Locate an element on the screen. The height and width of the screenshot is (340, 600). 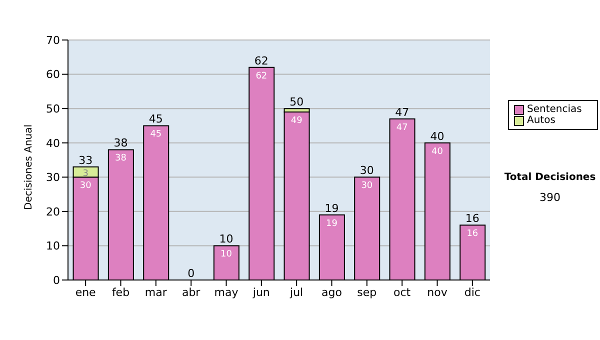
total-label: 10 is located at coordinates (226, 239).